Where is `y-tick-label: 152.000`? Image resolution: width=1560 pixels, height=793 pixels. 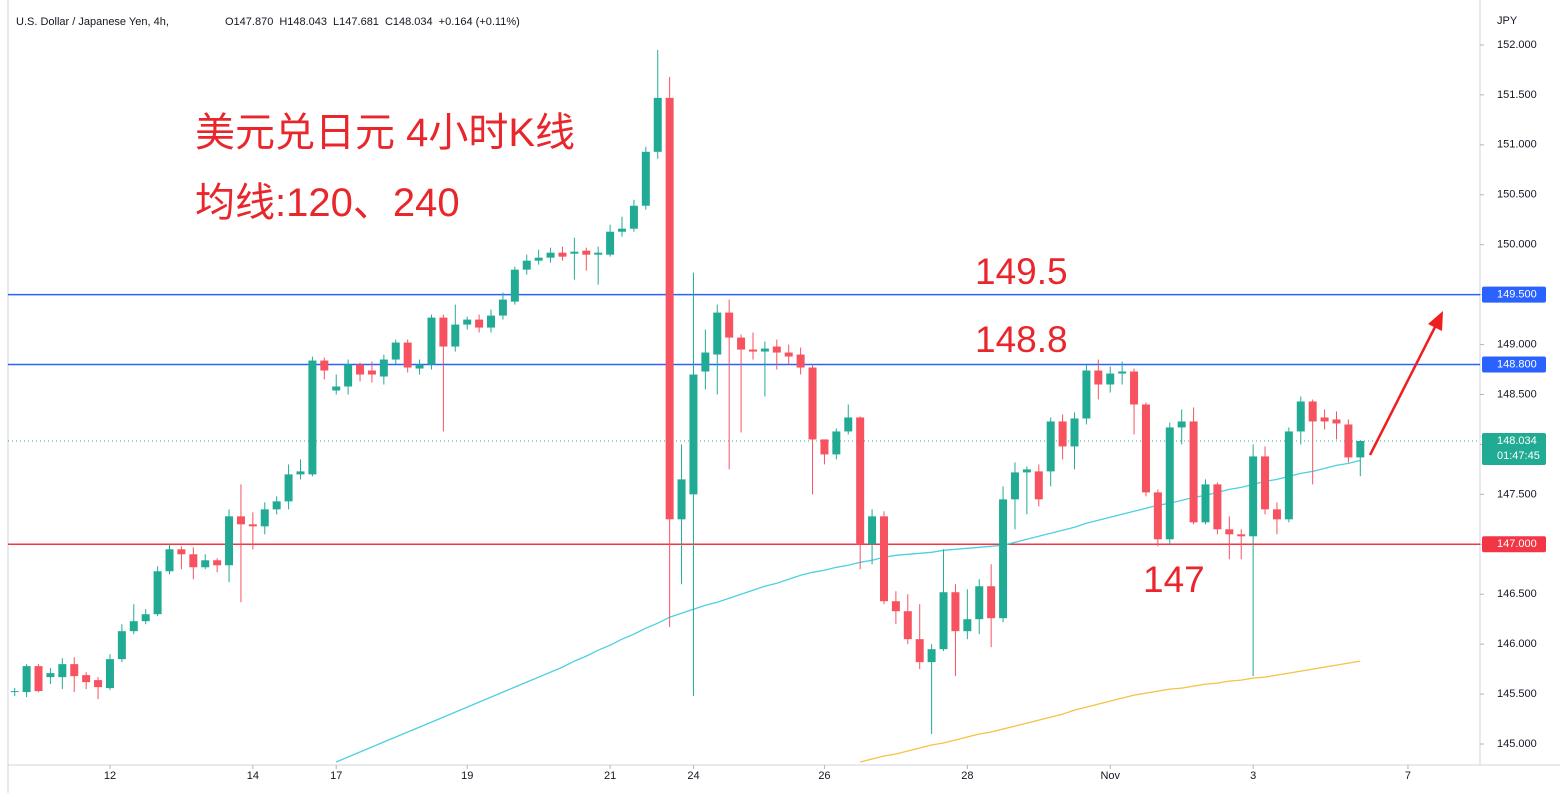
y-tick-label: 152.000 is located at coordinates (1517, 45).